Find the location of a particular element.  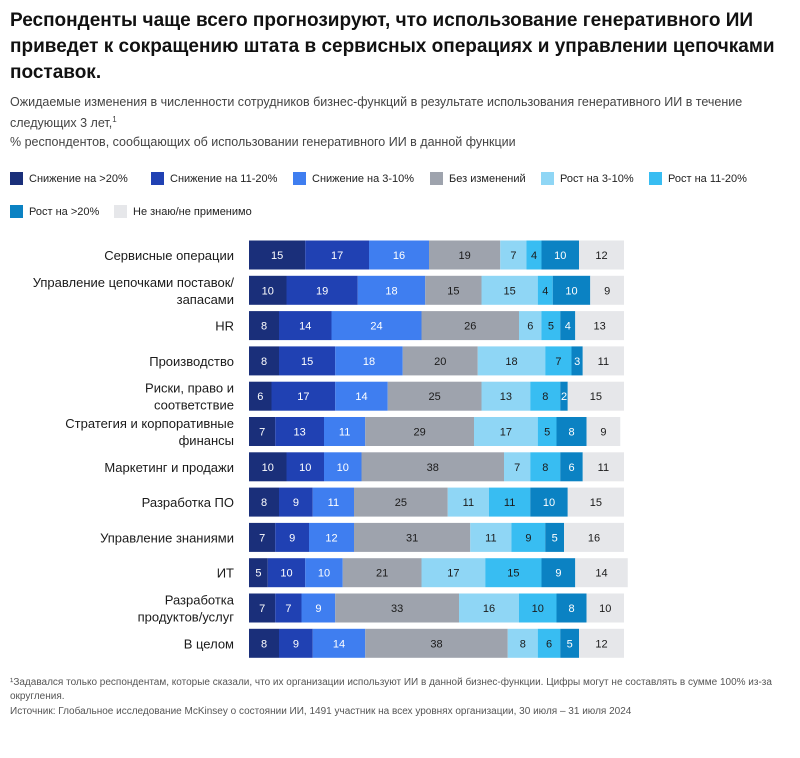

data-label: 4 is located at coordinates (568, 327).